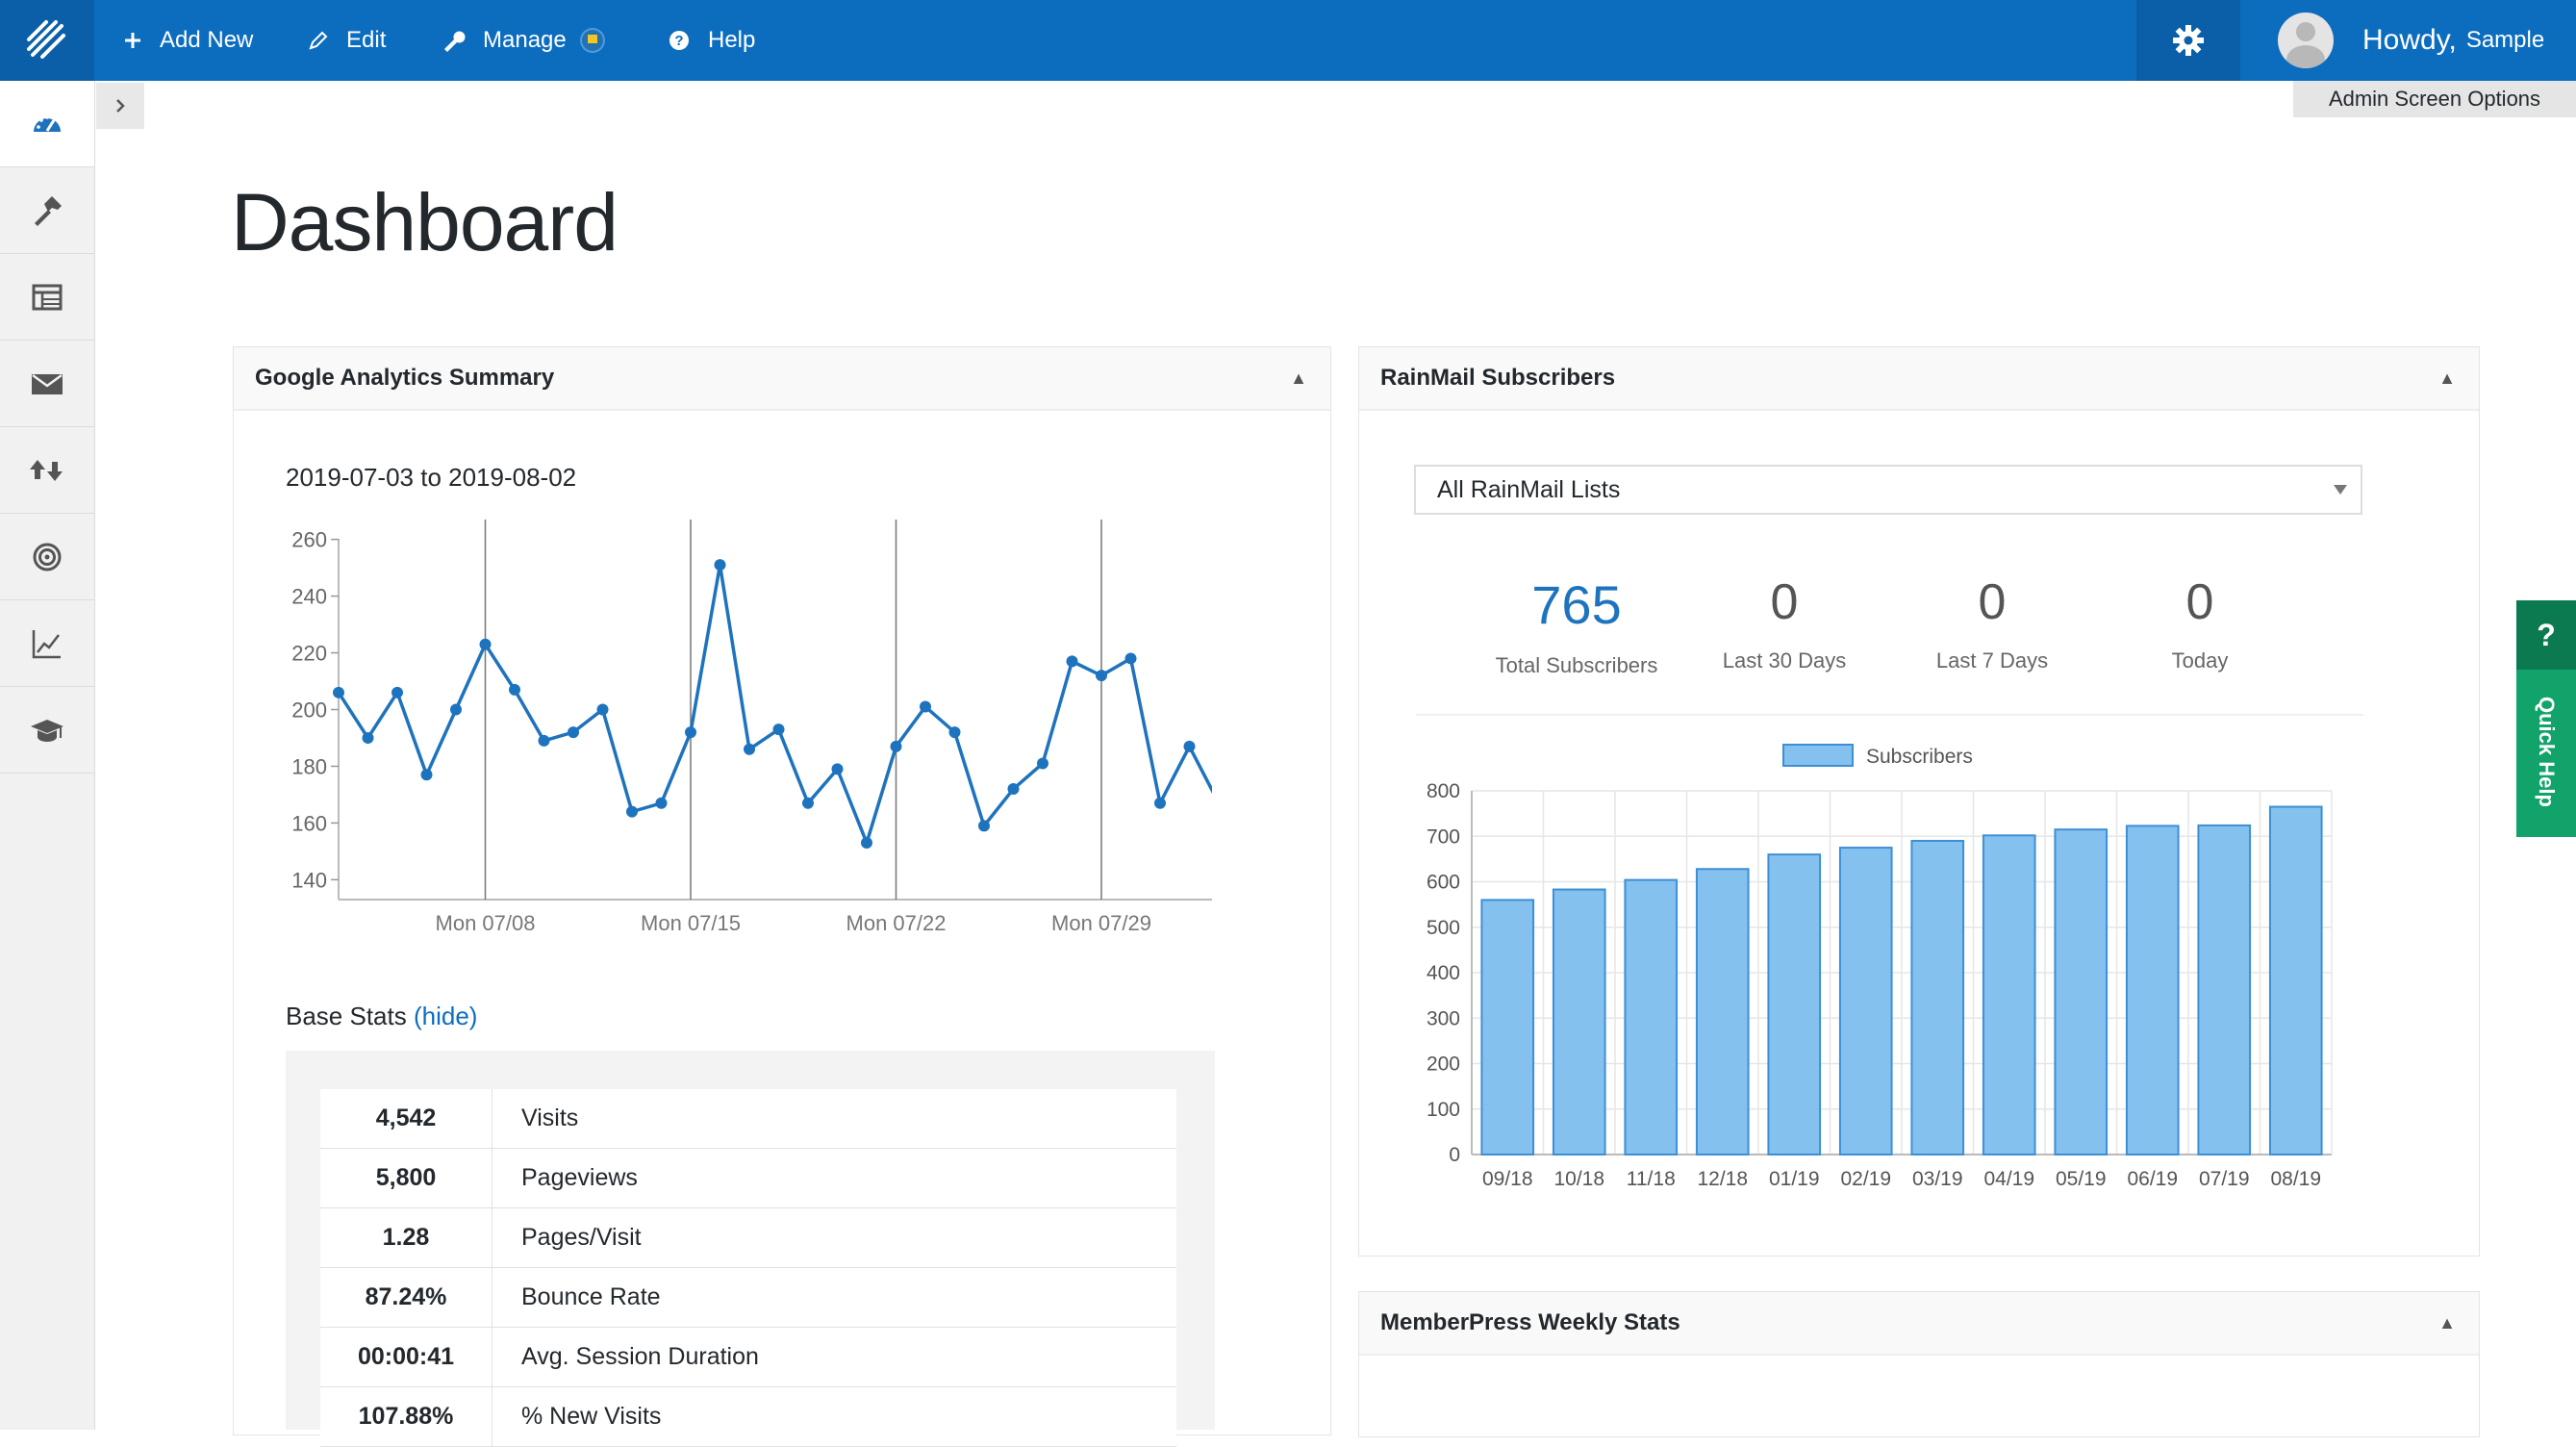  Describe the element at coordinates (834, 1357) in the screenshot. I see `stat-label: Avg. Session Duration` at that location.